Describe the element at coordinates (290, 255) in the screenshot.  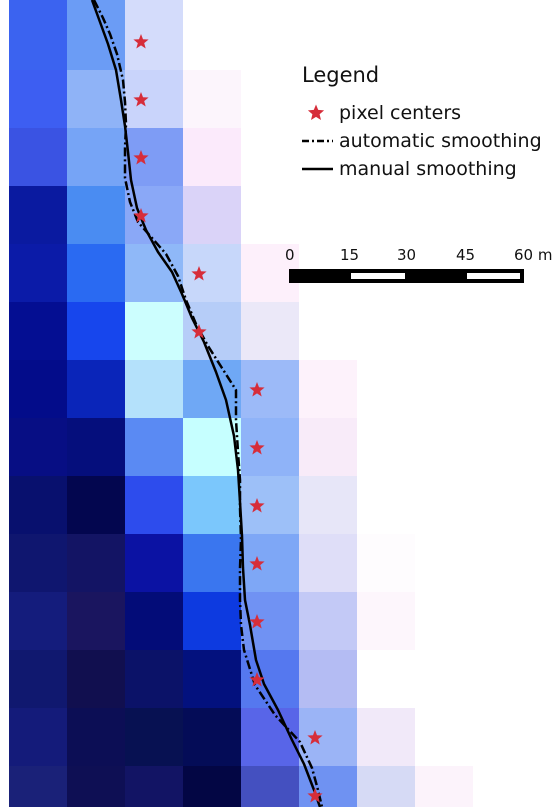
I see `scale-label-0: 0` at that location.